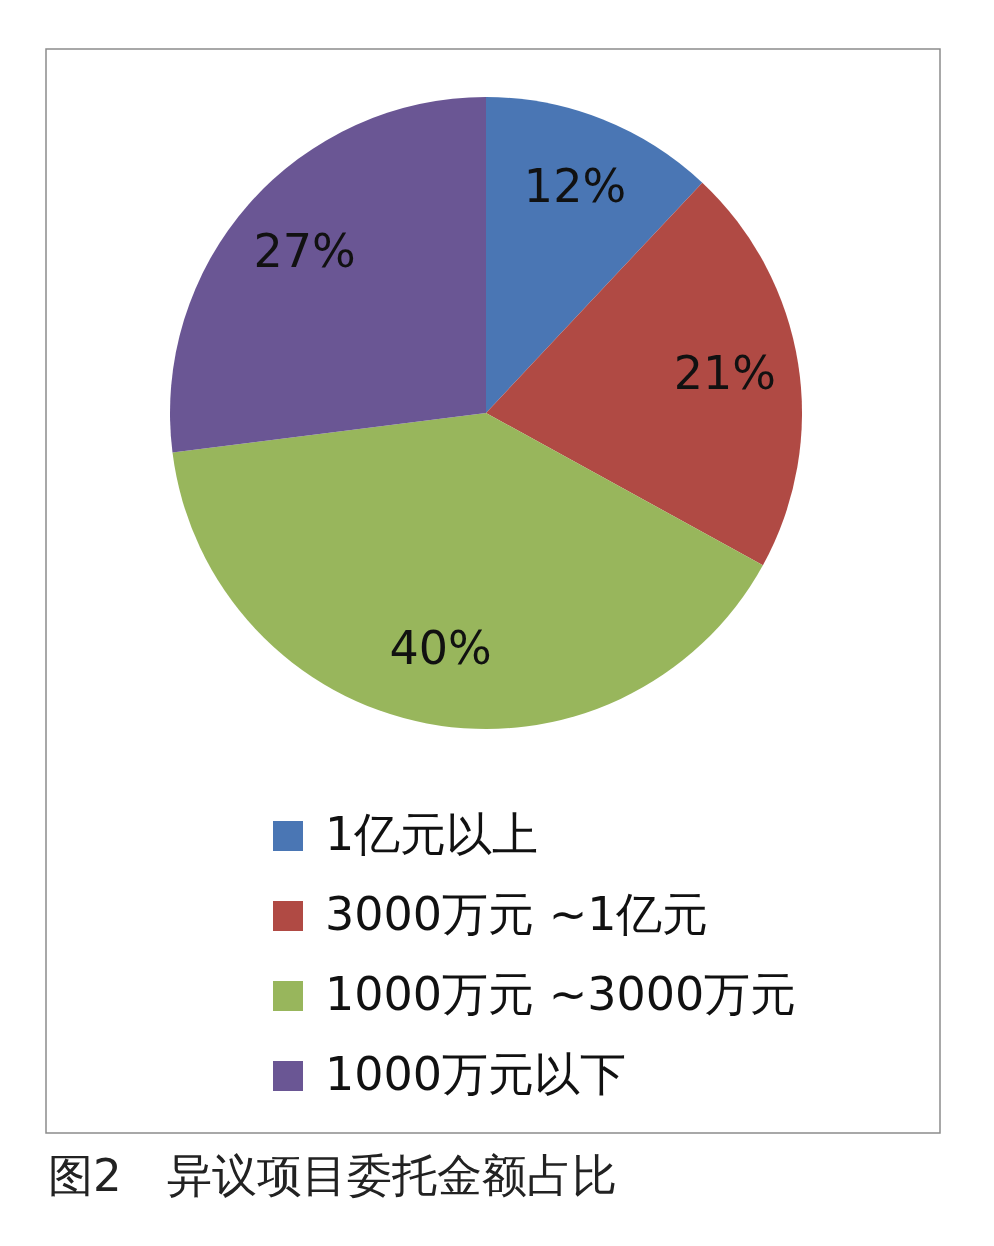  I want to click on data-label: 12%, so click(575, 186).